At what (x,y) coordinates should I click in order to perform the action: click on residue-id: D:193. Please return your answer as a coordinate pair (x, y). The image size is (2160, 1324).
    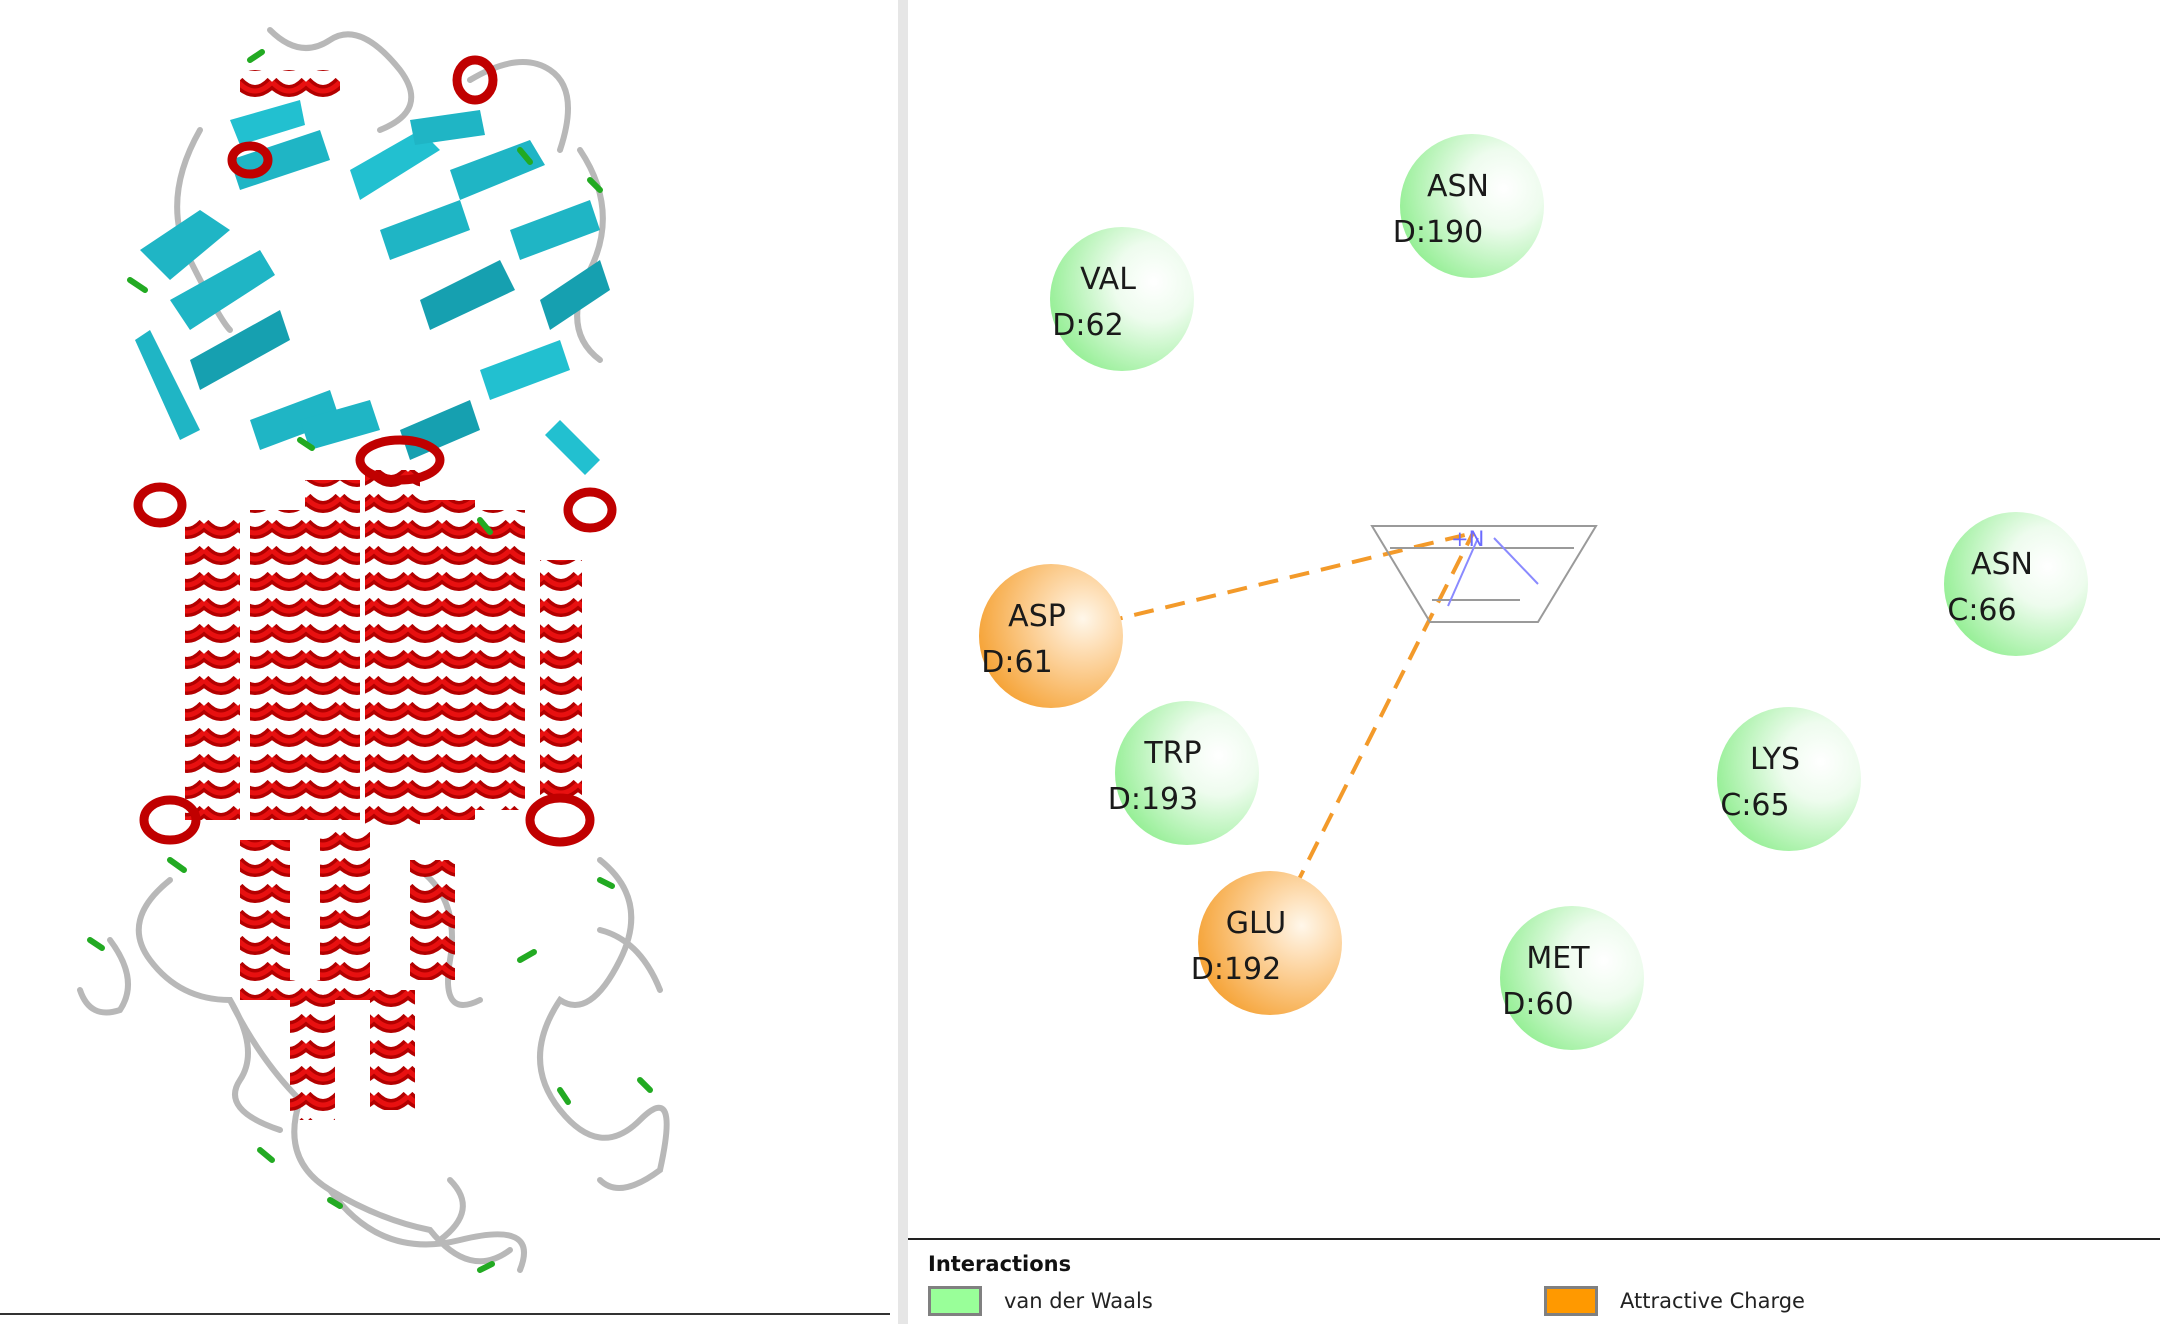
    Looking at the image, I should click on (1153, 799).